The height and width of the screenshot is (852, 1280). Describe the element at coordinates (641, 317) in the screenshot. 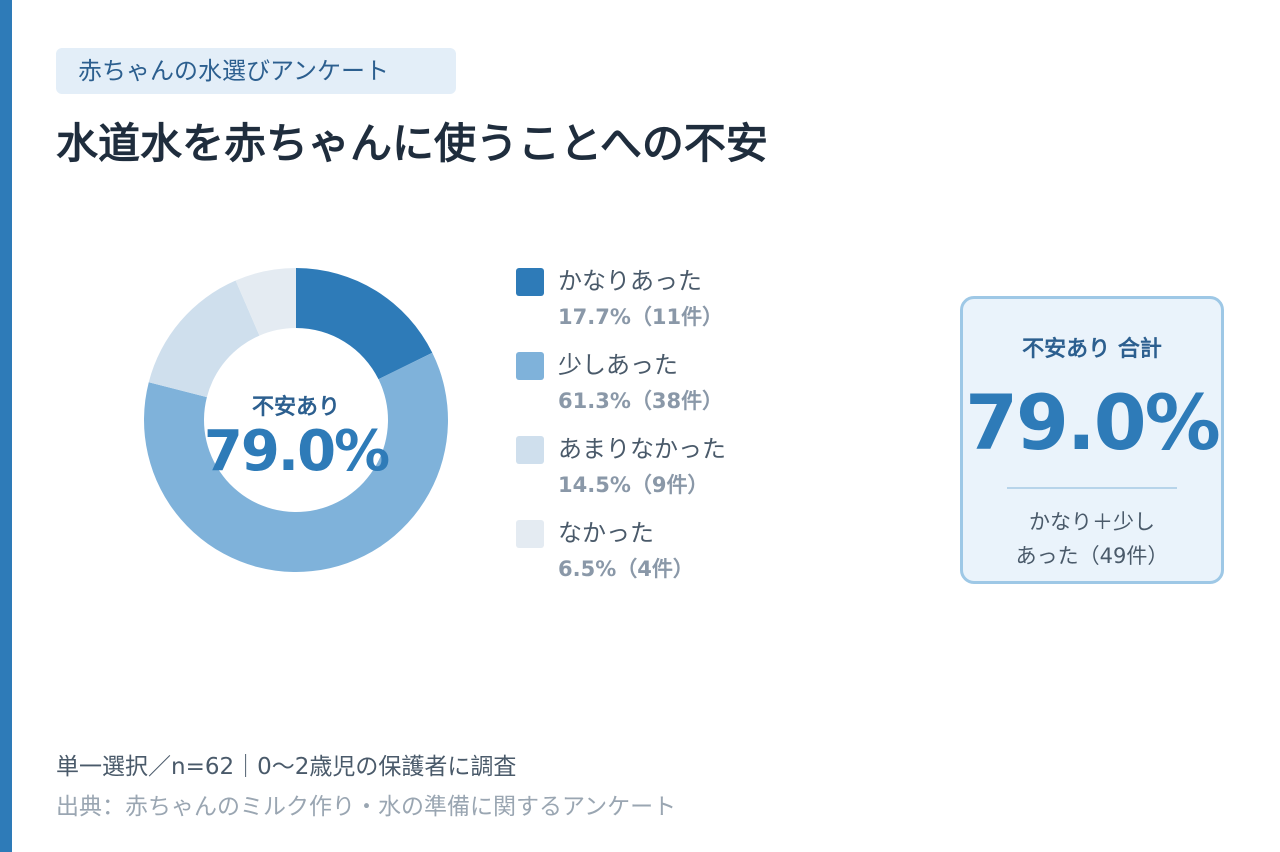

I see `legend-value: 17.7%（11件）` at that location.